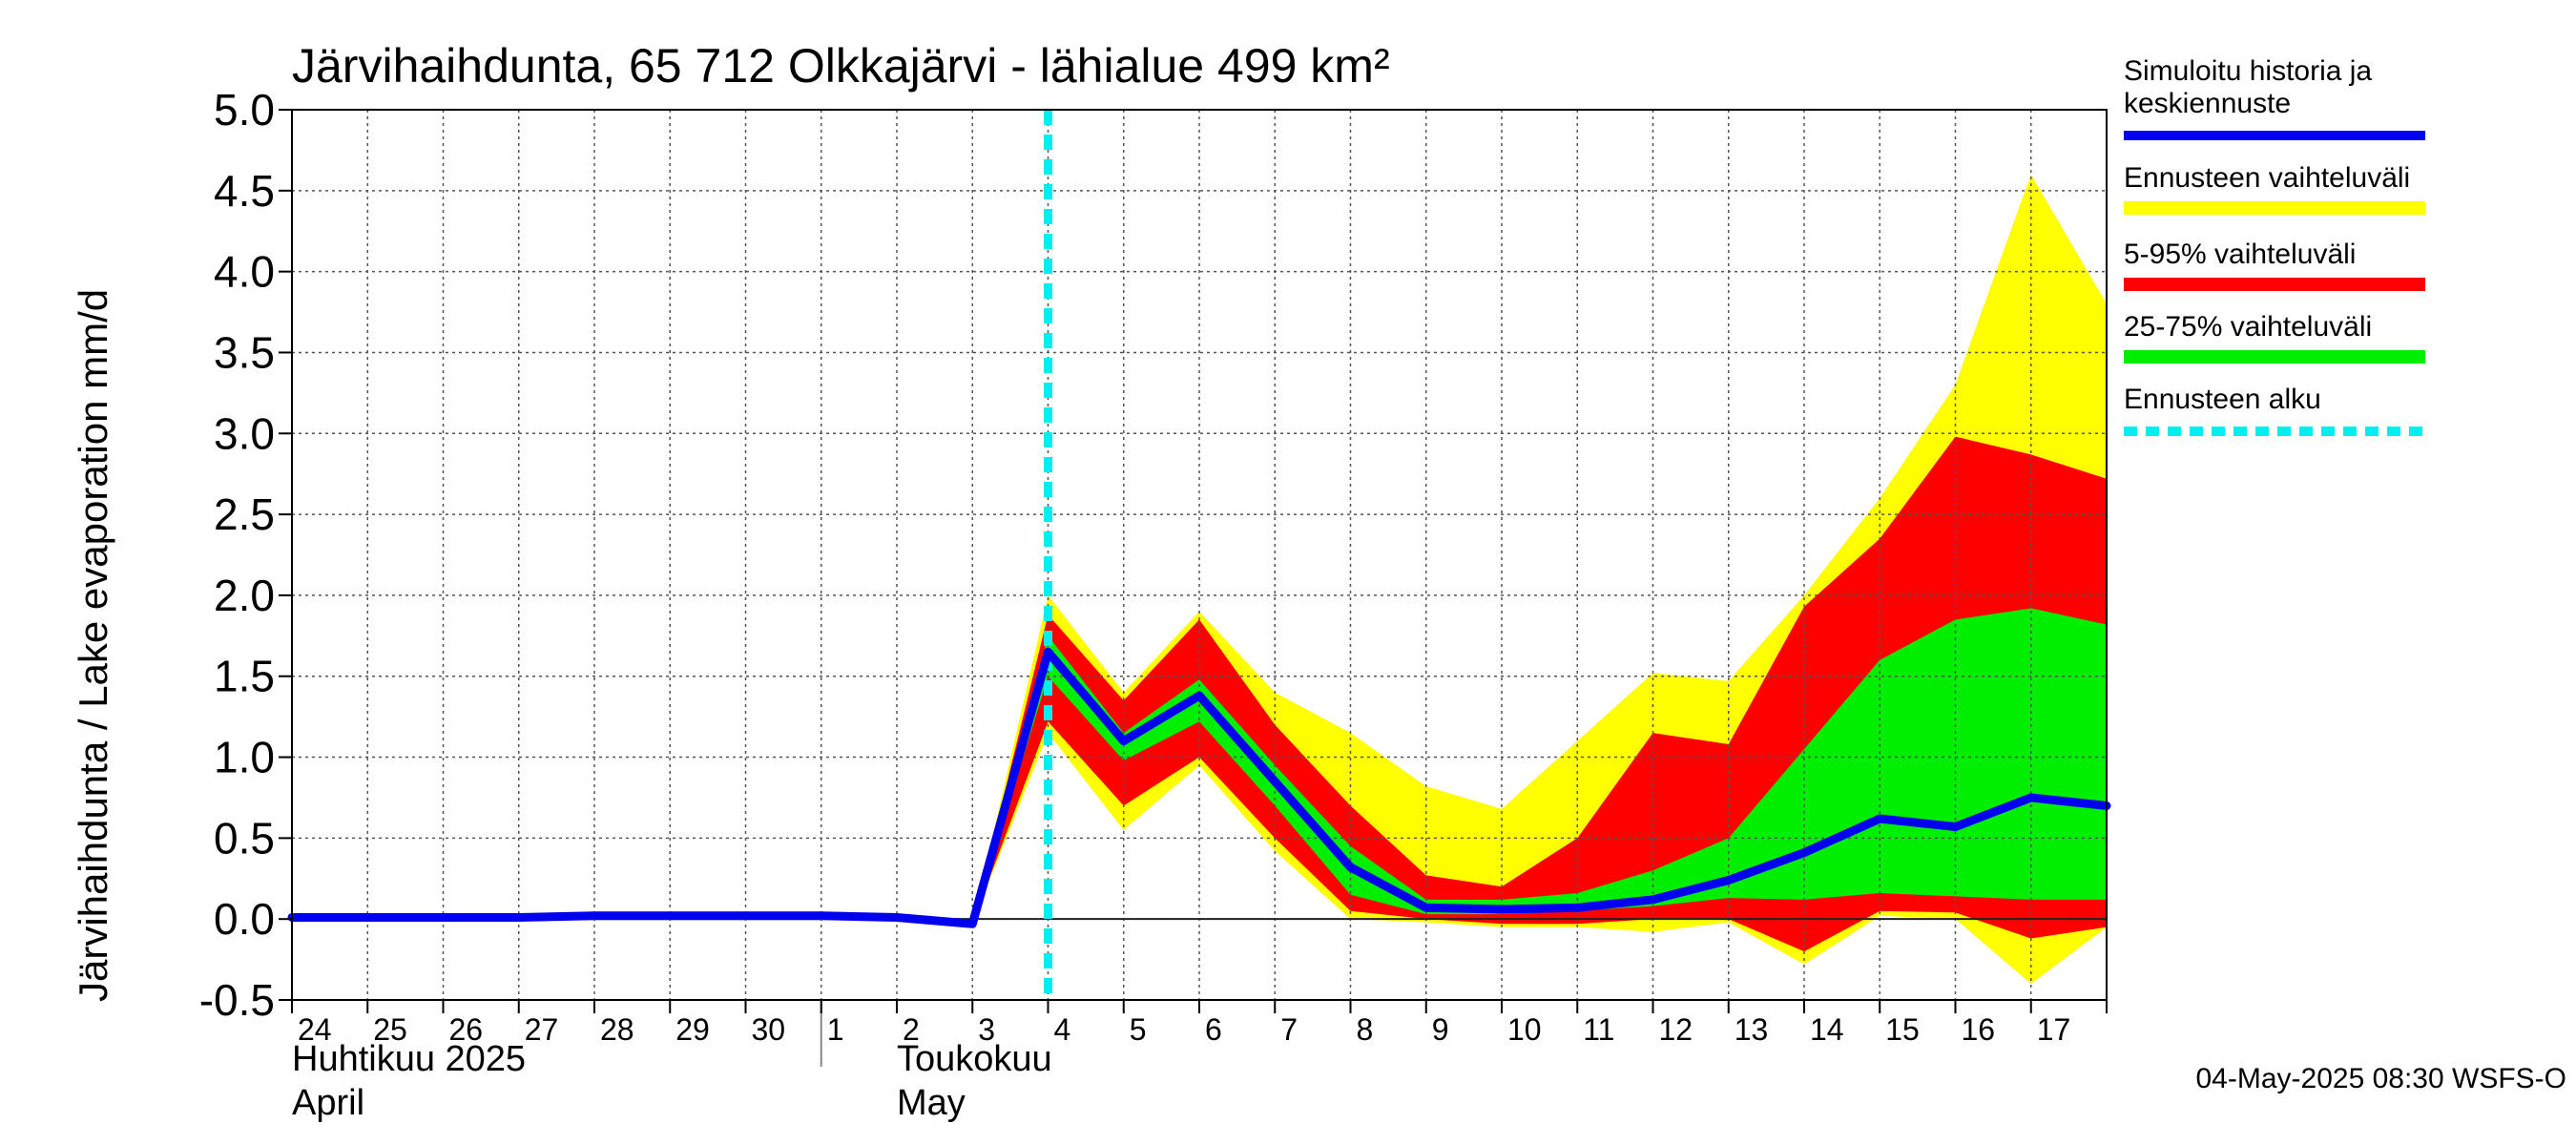 Image resolution: width=2576 pixels, height=1145 pixels. What do you see at coordinates (1598, 1029) in the screenshot?
I see `x-tick-label: 11` at bounding box center [1598, 1029].